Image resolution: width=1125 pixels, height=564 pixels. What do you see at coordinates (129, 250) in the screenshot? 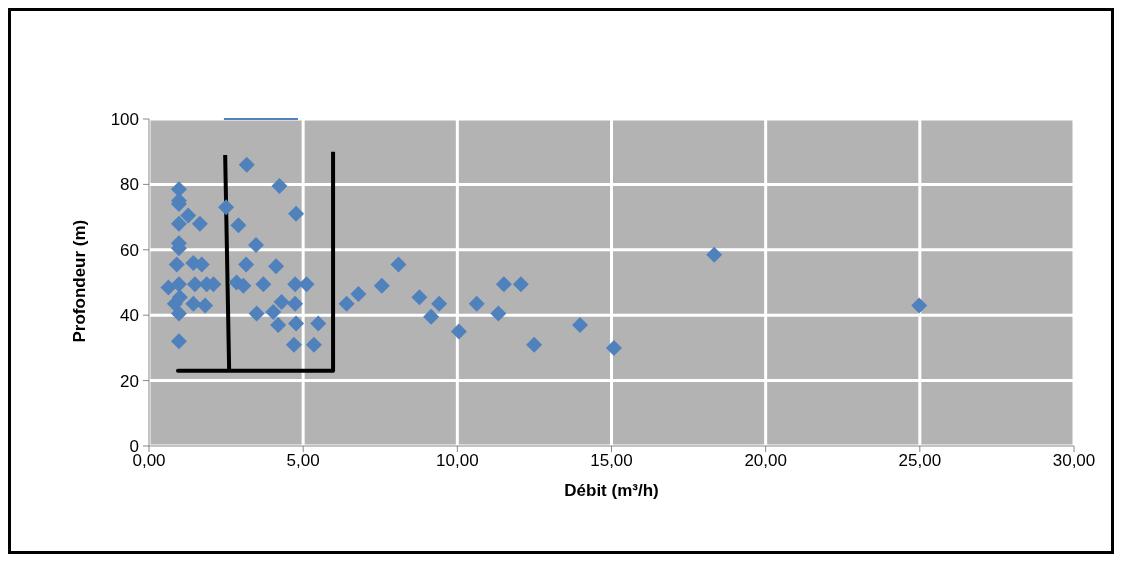
I see `y-tick-label: 60` at bounding box center [129, 250].